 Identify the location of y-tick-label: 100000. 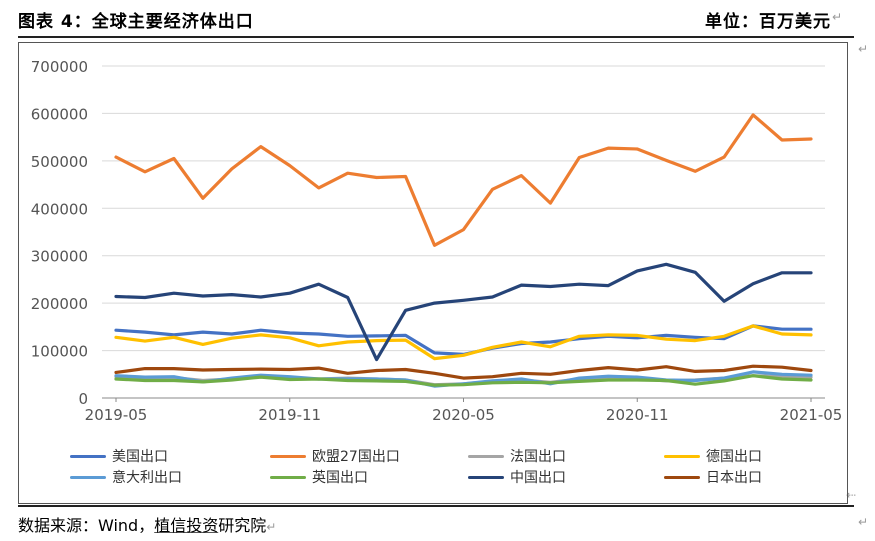
(59, 352).